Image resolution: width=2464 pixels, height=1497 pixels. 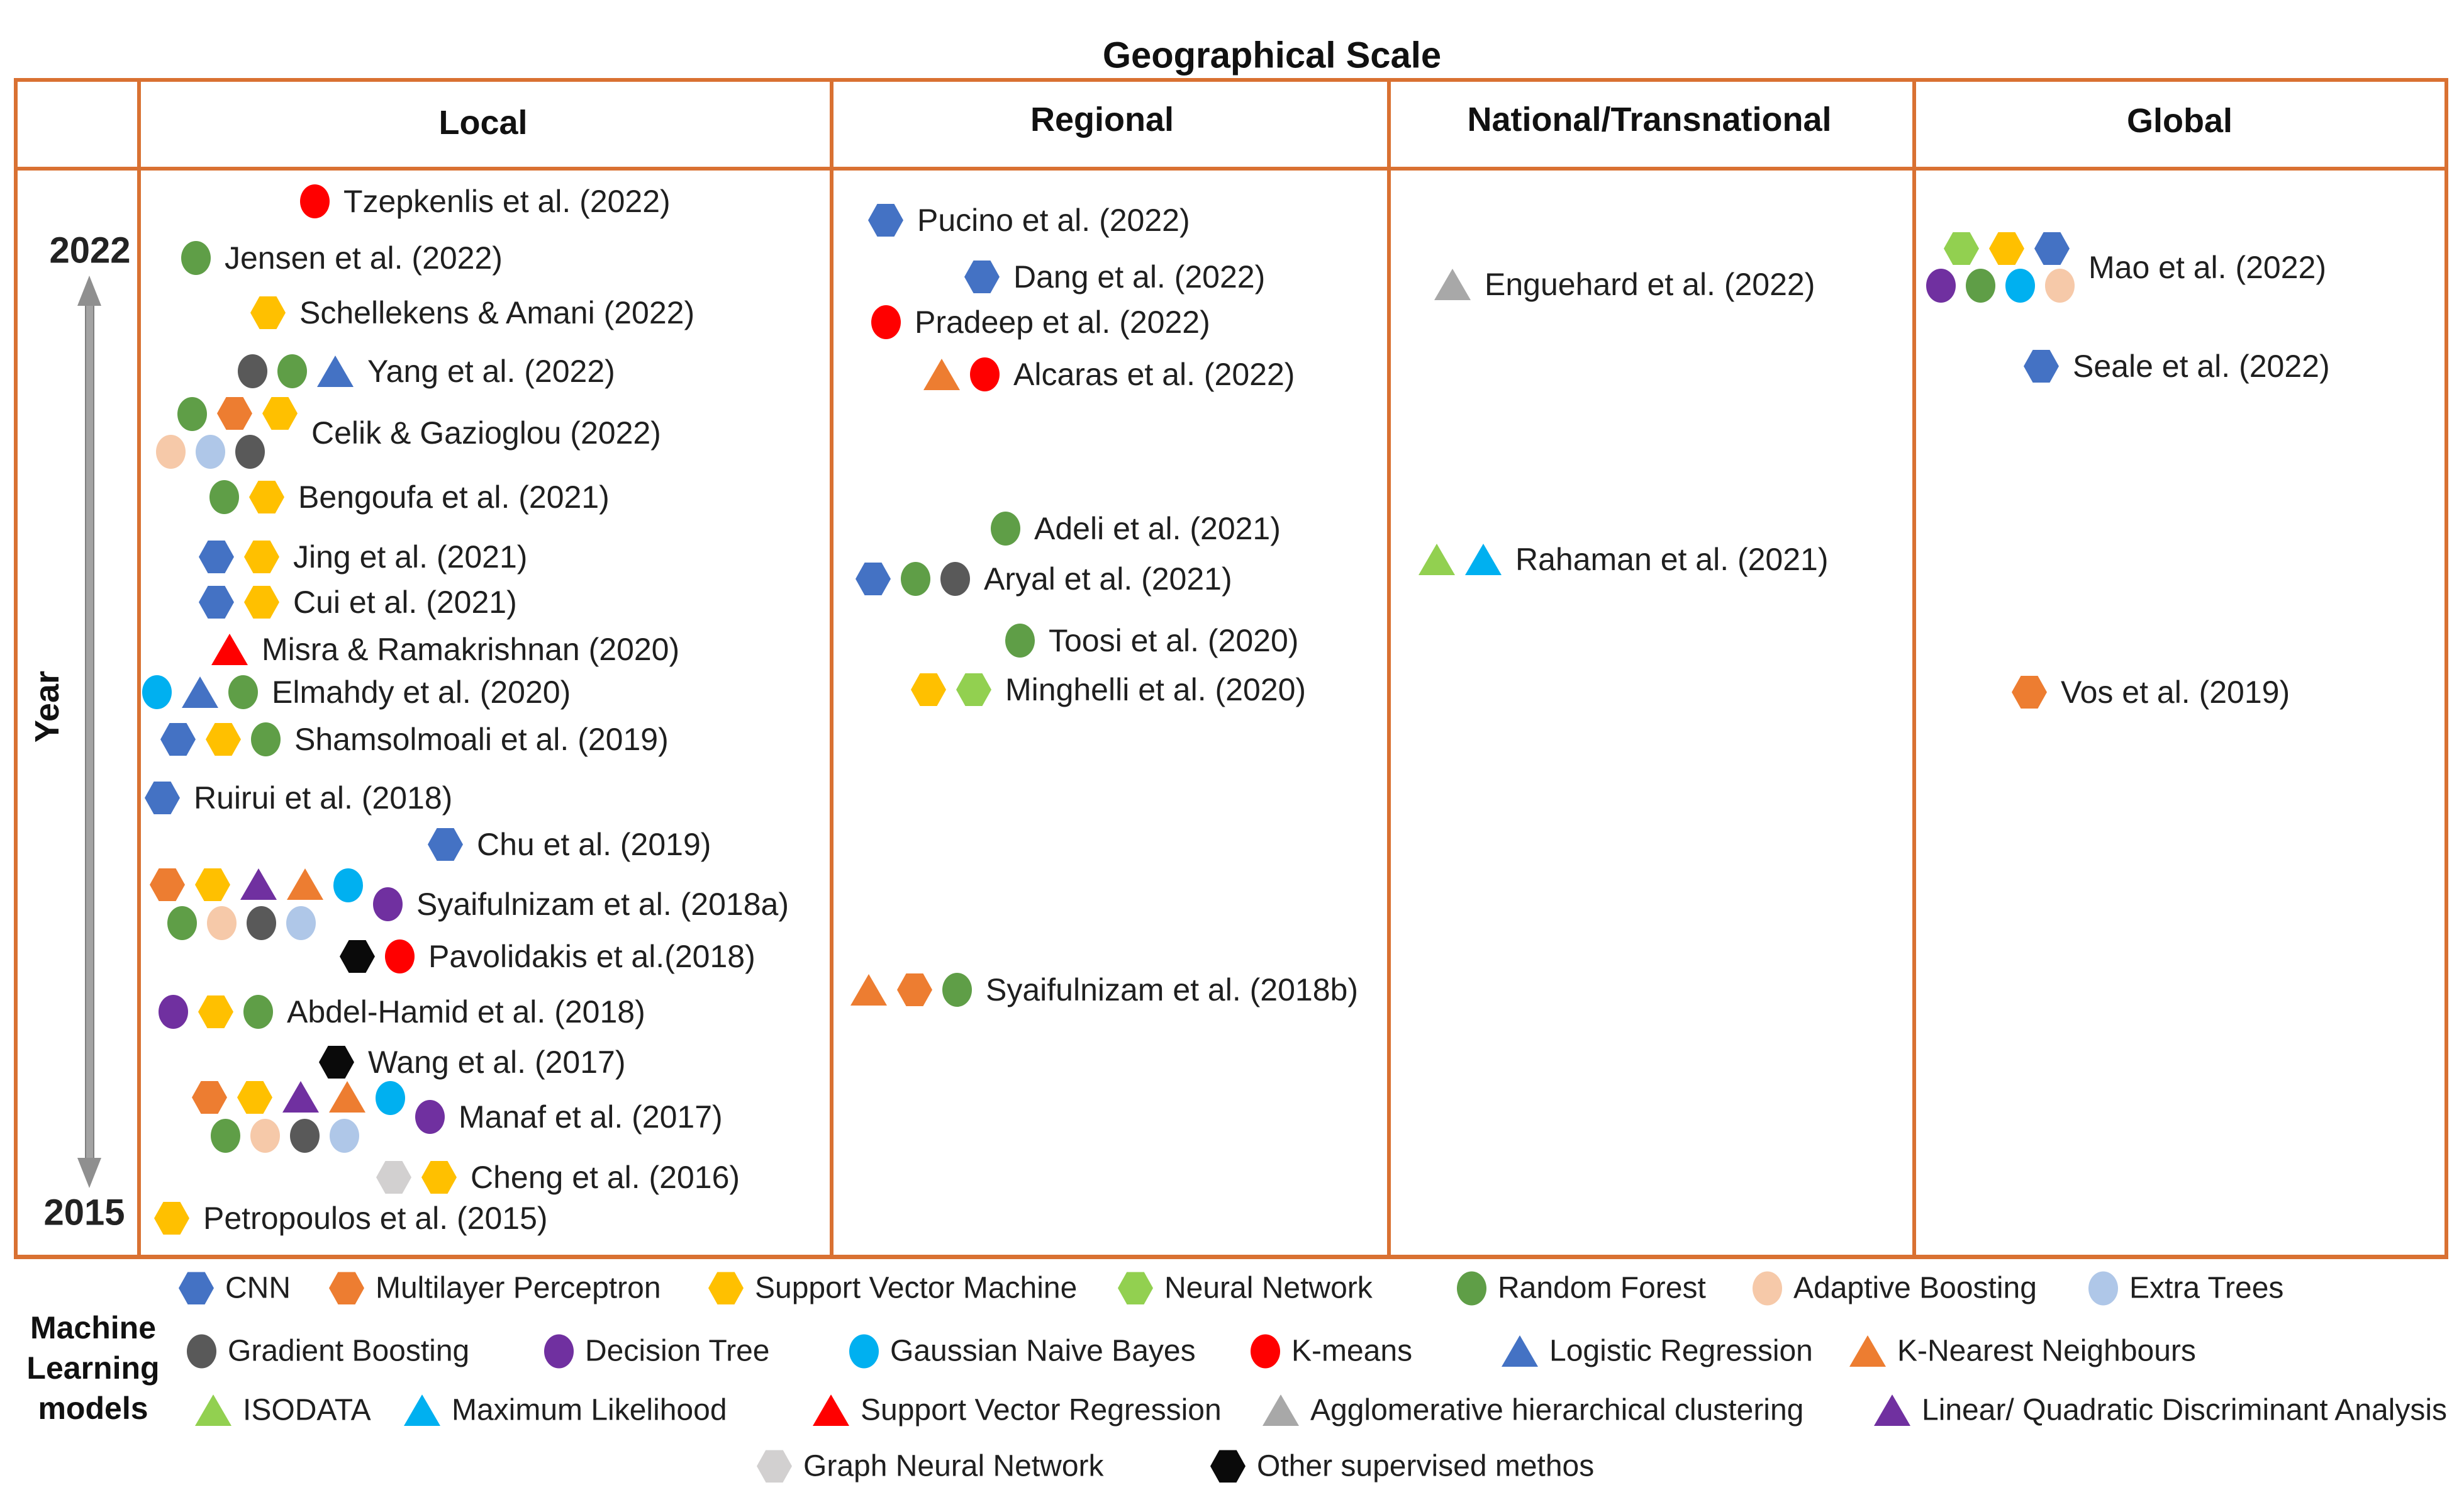 I want to click on study-label: Tzepkenlis et al. (2022), so click(x=507, y=201).